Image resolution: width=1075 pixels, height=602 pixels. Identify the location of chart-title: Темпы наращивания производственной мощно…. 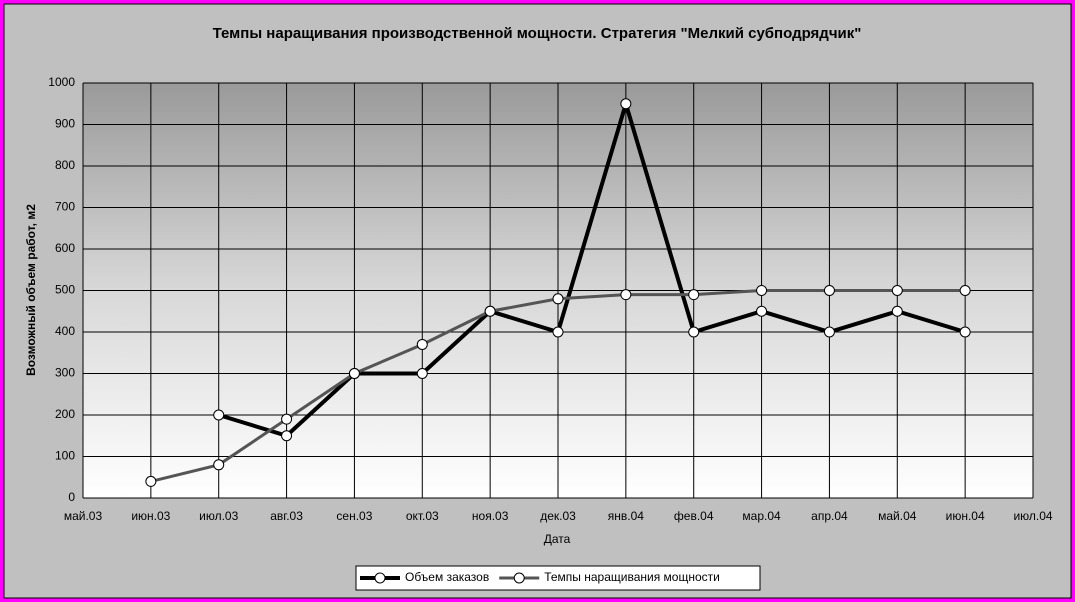
(537, 33).